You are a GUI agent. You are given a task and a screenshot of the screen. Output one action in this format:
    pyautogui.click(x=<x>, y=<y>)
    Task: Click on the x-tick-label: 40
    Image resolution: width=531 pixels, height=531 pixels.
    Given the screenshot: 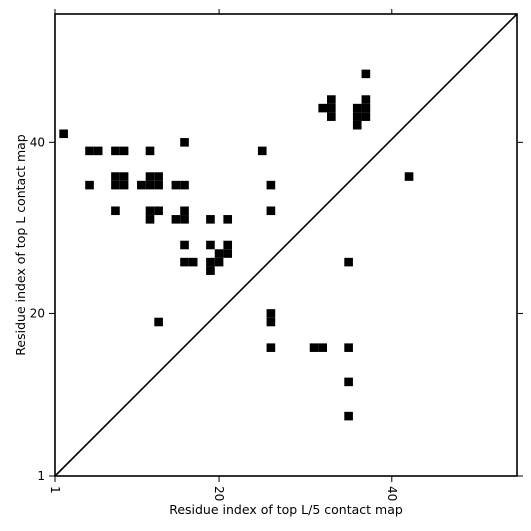 What is the action you would take?
    pyautogui.click(x=392, y=493)
    